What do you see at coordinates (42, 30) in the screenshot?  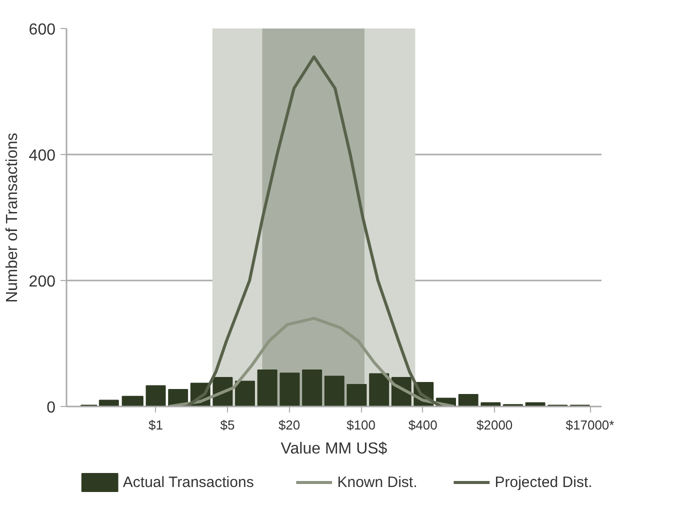 I see `y-tick-label: 600` at bounding box center [42, 30].